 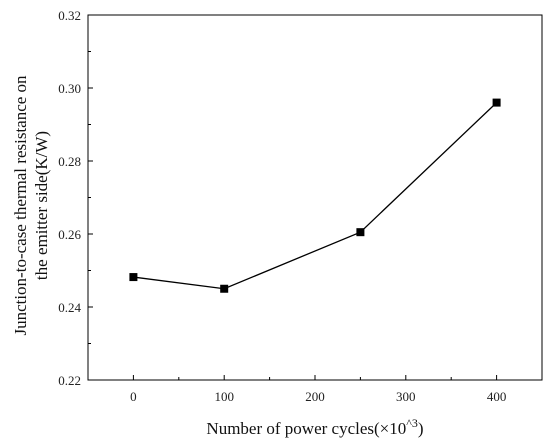 I want to click on x-axis-title: Number of power cycles(×10^3), so click(x=314, y=427).